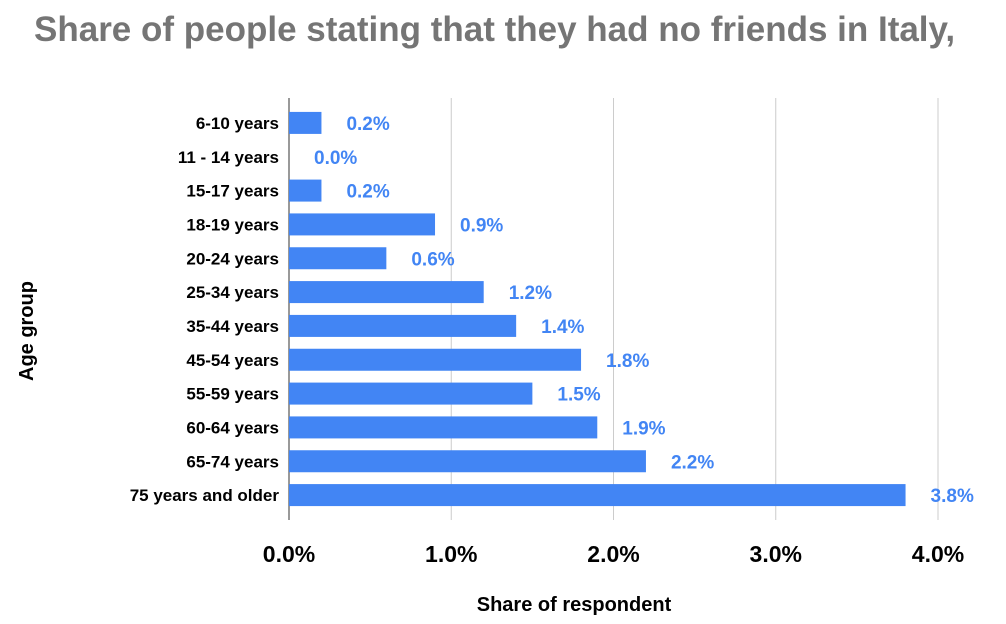 The image size is (1006, 624). Describe the element at coordinates (232, 360) in the screenshot. I see `category-label: 45-54 years` at that location.